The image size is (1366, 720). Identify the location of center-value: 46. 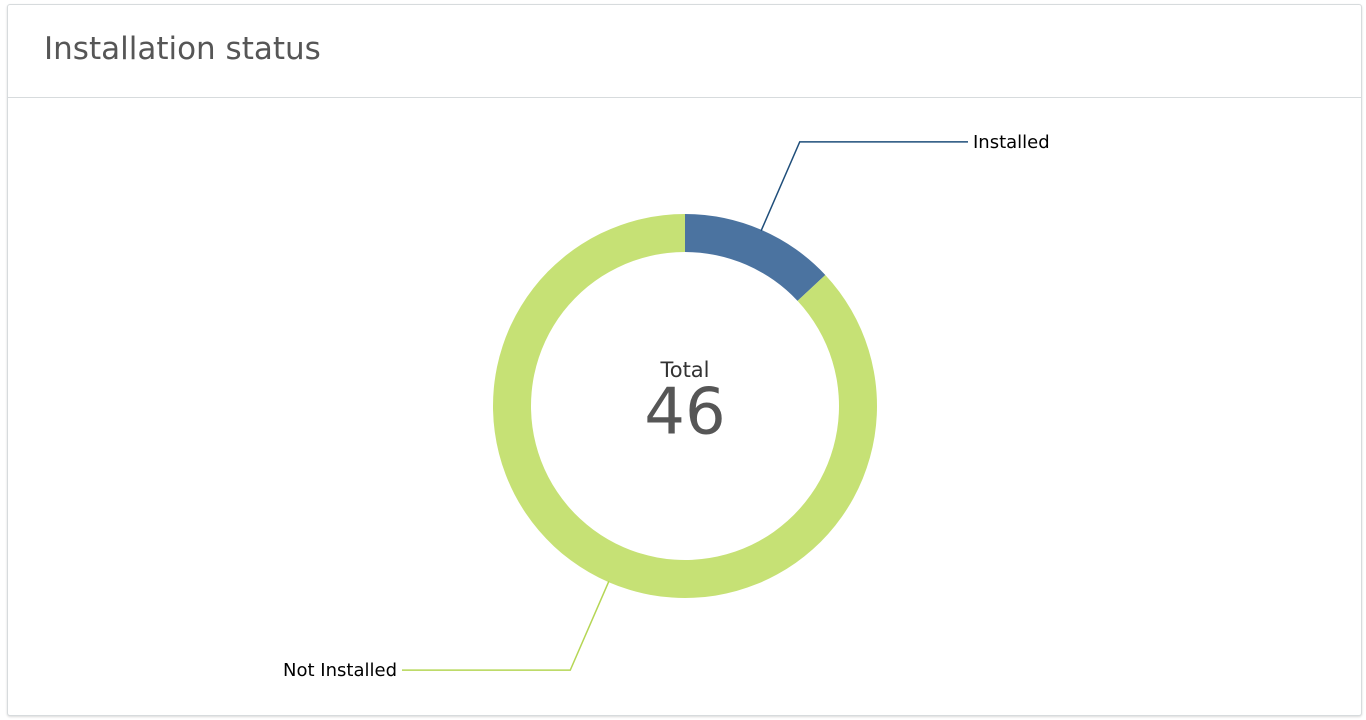
(684, 413).